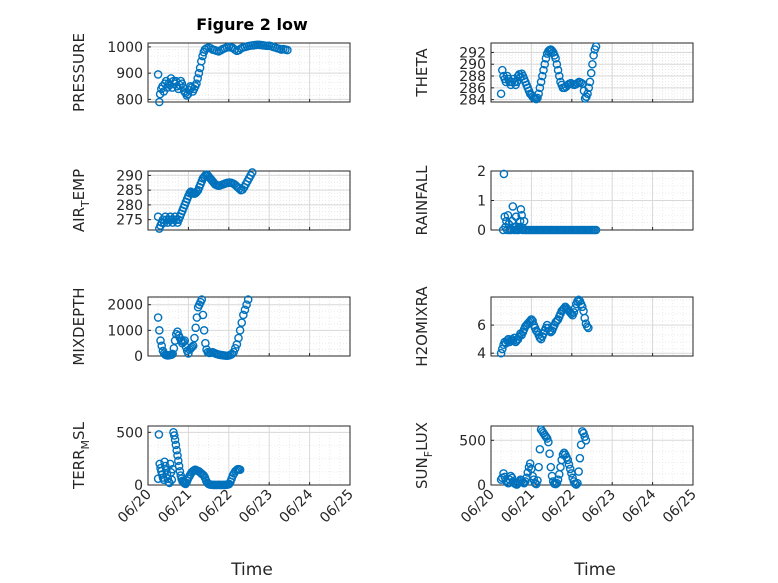  Describe the element at coordinates (472, 89) in the screenshot. I see `y-tick-label: 286` at that location.